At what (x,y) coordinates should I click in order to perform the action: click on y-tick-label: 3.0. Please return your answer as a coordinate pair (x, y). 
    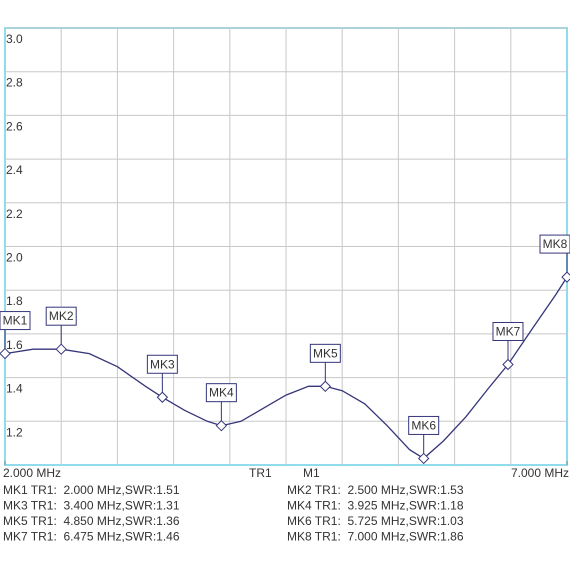
    Looking at the image, I should click on (14, 39).